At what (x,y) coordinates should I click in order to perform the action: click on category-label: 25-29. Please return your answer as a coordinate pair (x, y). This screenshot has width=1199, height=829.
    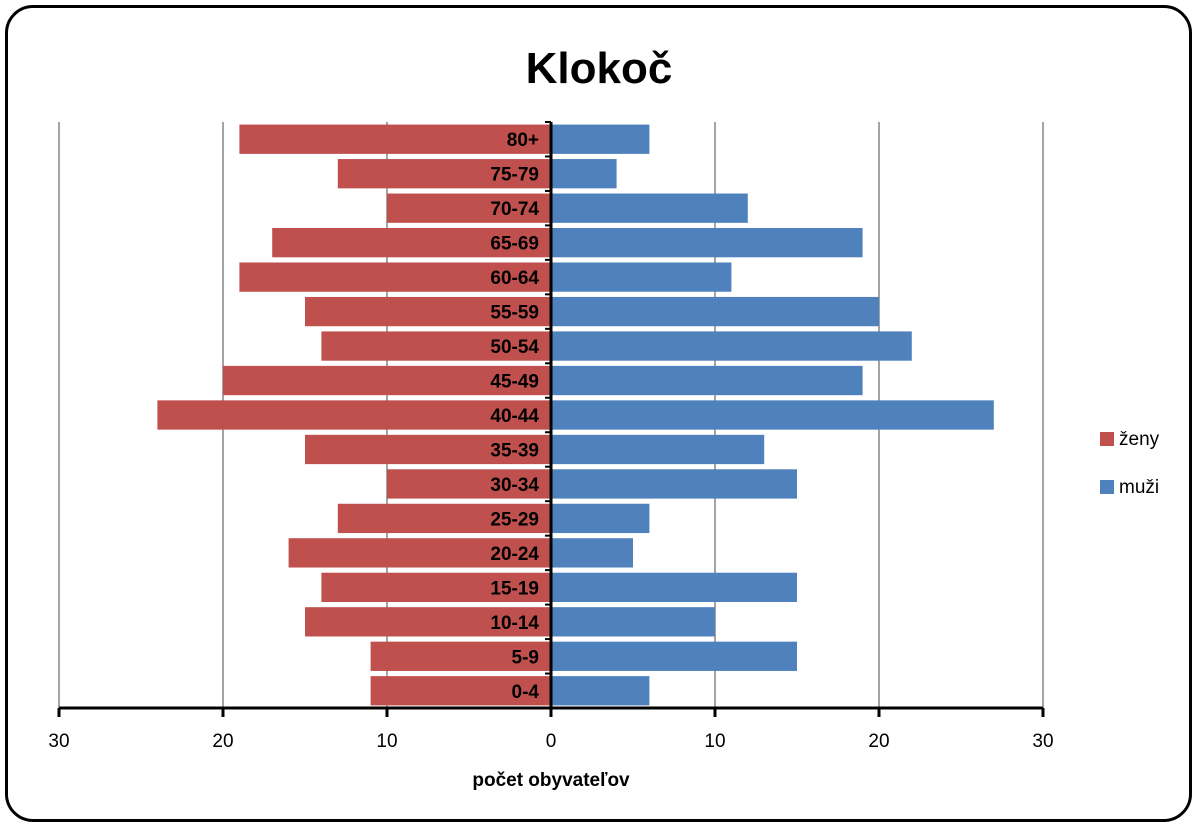
    Looking at the image, I should click on (514, 519).